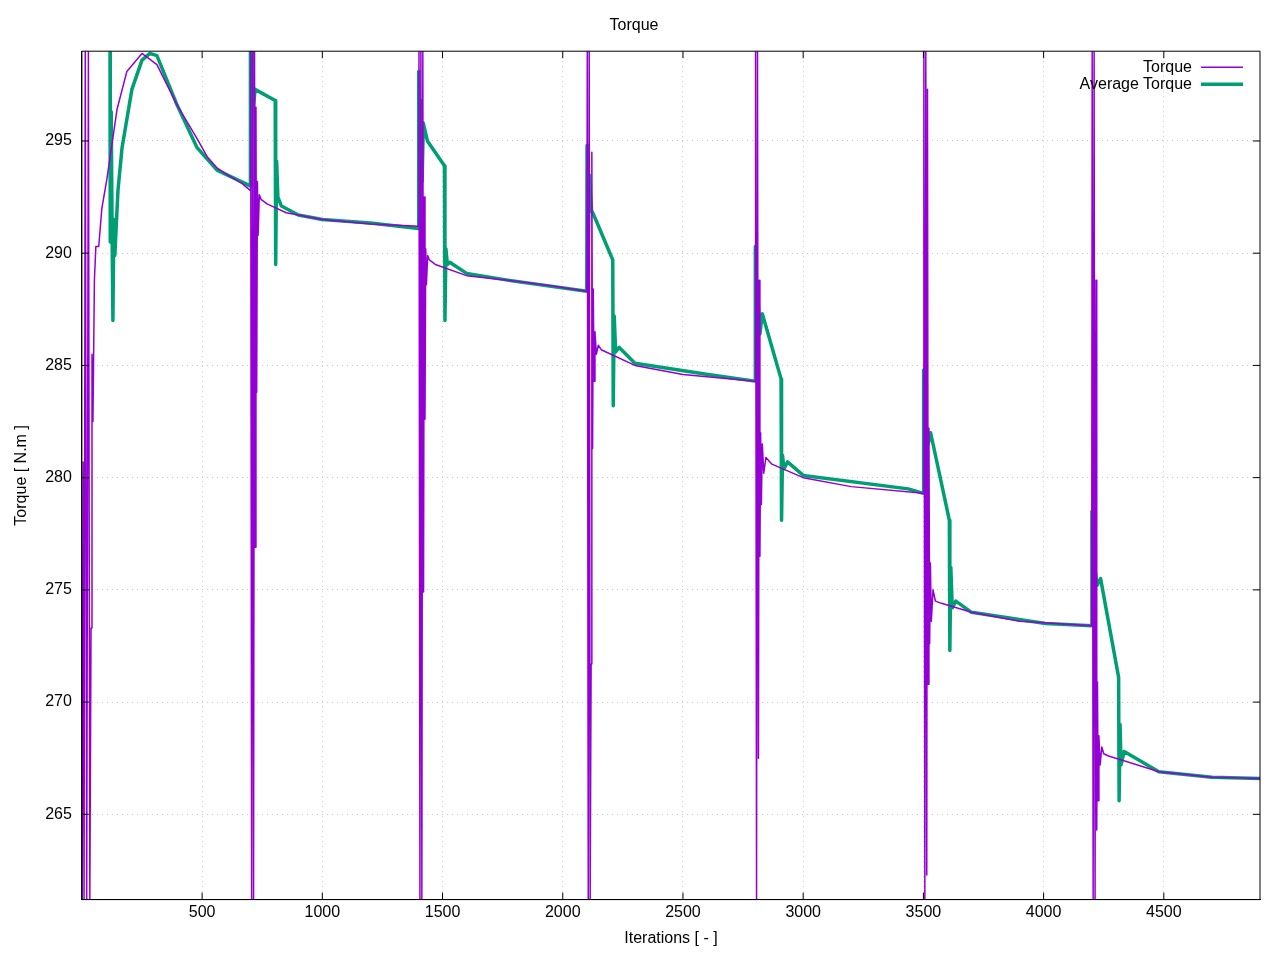 The width and height of the screenshot is (1280, 960). Describe the element at coordinates (58, 813) in the screenshot. I see `y-tick-label: 265` at that location.